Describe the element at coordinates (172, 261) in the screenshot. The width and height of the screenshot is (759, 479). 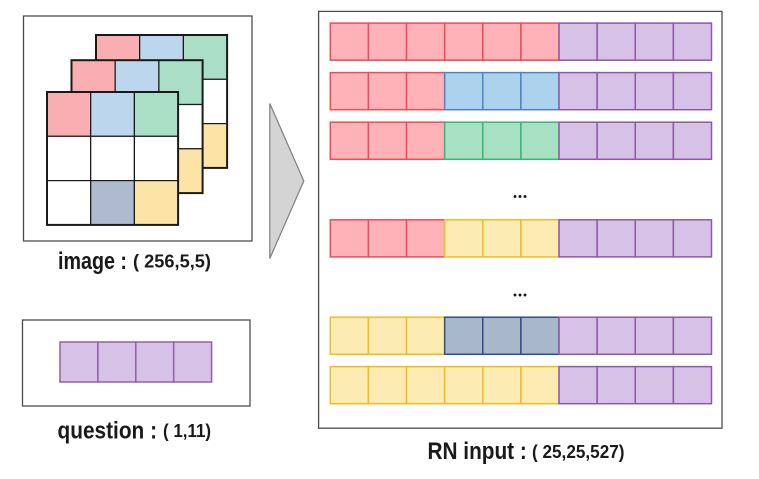
I see `svg-text: ( 256,5,5)` at that location.